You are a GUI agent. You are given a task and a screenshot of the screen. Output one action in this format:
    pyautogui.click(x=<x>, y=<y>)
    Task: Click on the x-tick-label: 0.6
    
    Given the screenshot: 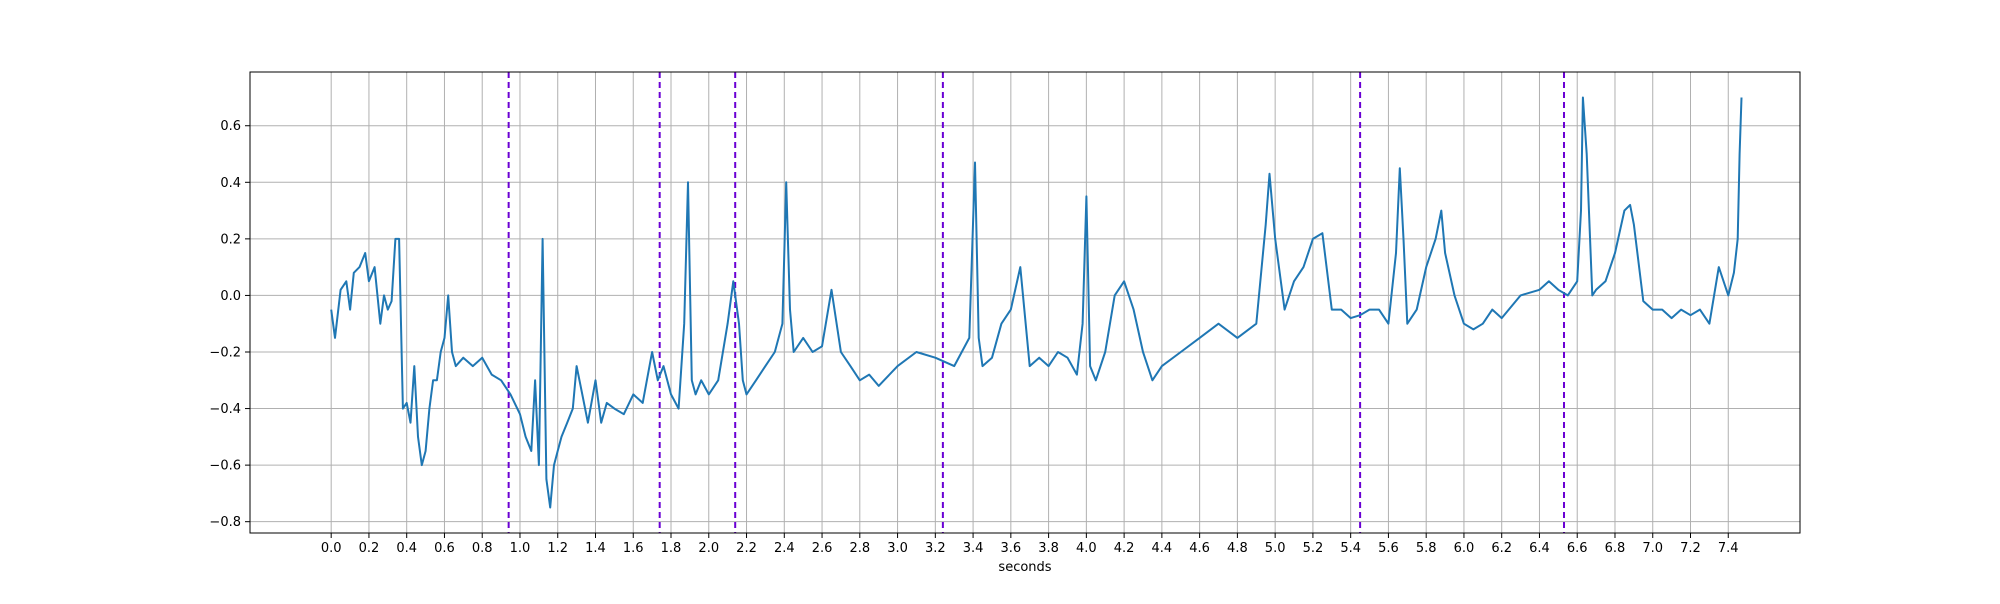 What is the action you would take?
    pyautogui.click(x=444, y=548)
    